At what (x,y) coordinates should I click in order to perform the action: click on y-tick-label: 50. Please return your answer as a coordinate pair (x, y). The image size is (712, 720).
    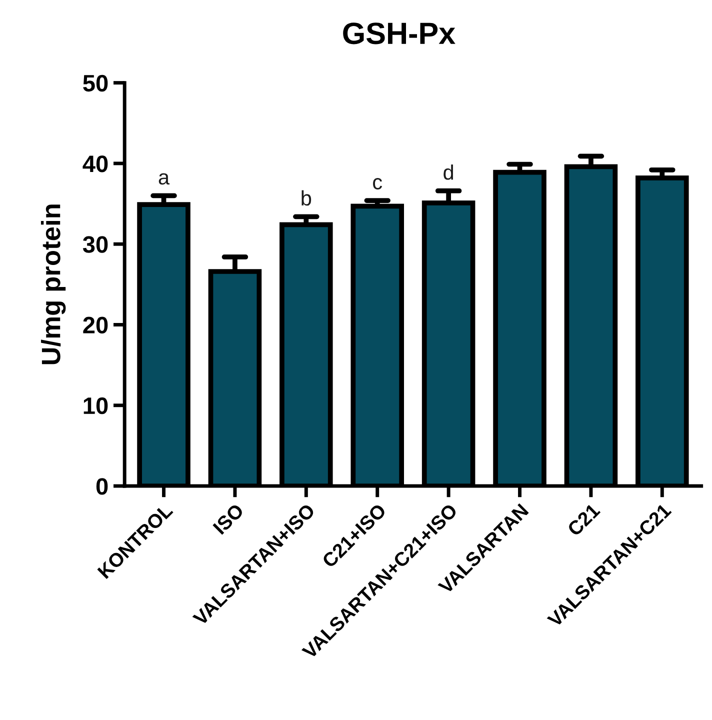
    Looking at the image, I should click on (95, 83).